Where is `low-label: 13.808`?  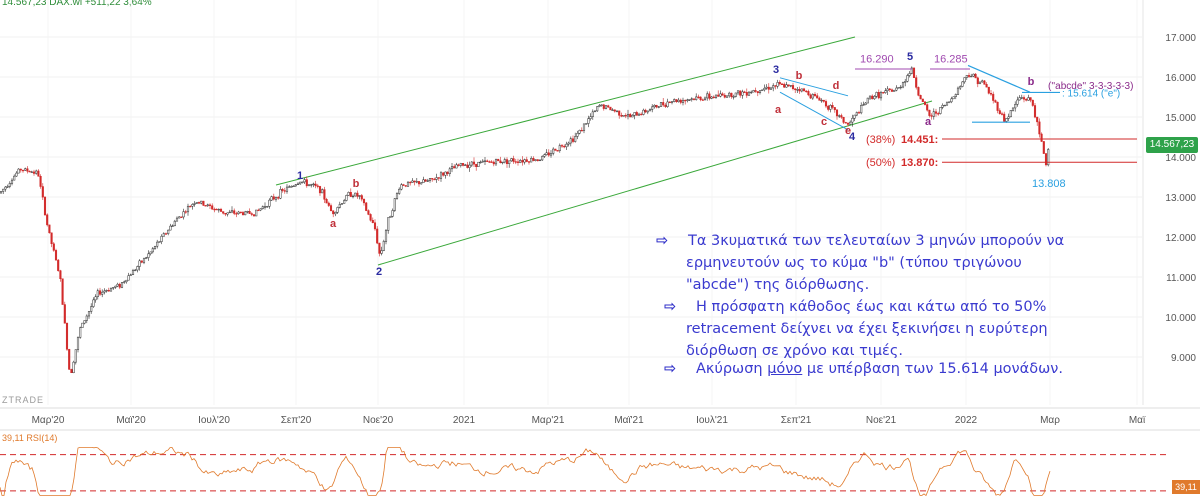 low-label: 13.808 is located at coordinates (1049, 184).